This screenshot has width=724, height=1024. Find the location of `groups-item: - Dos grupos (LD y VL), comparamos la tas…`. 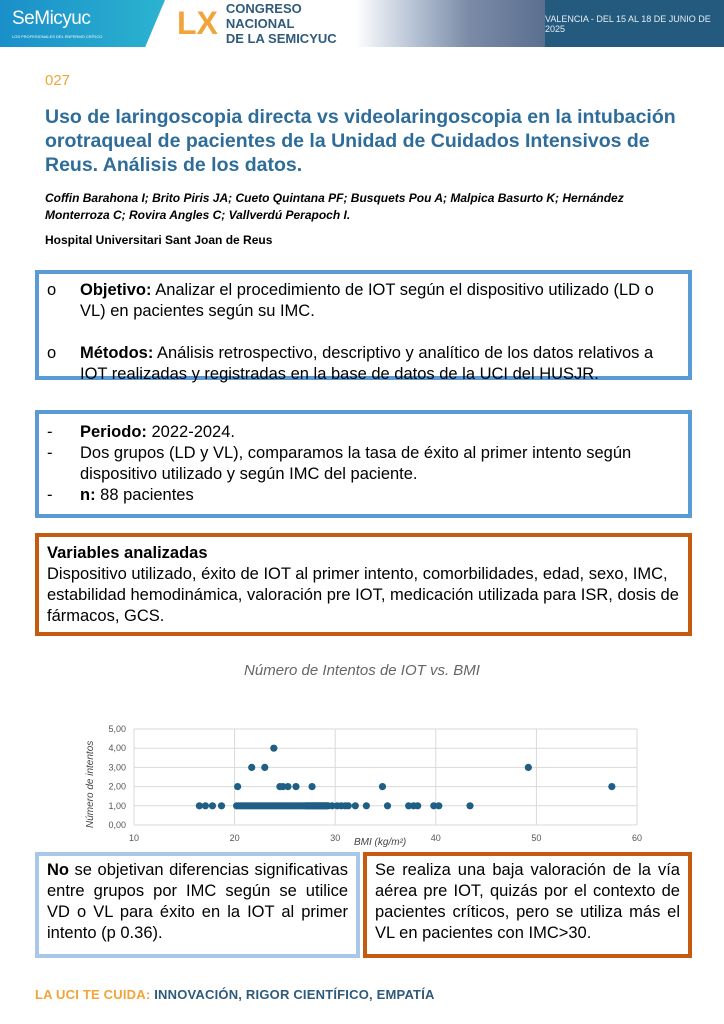

groups-item: - Dos grupos (LD y VL), comparamos la tas… is located at coordinates (363, 464).